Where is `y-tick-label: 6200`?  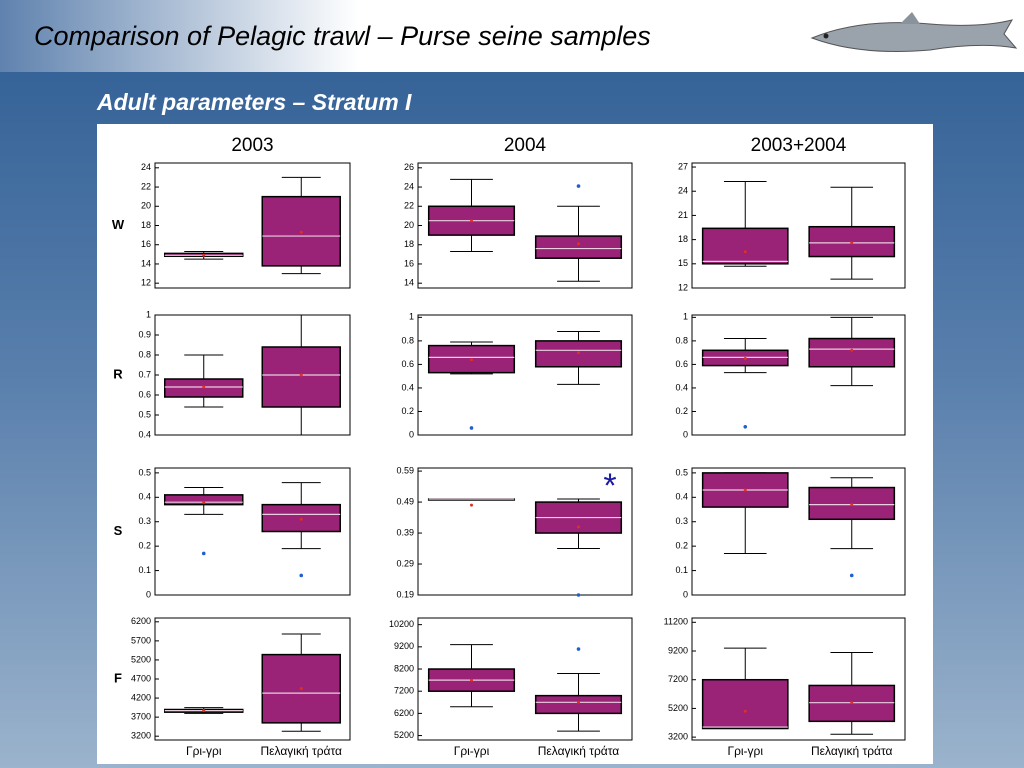
y-tick-label: 6200 is located at coordinates (404, 713).